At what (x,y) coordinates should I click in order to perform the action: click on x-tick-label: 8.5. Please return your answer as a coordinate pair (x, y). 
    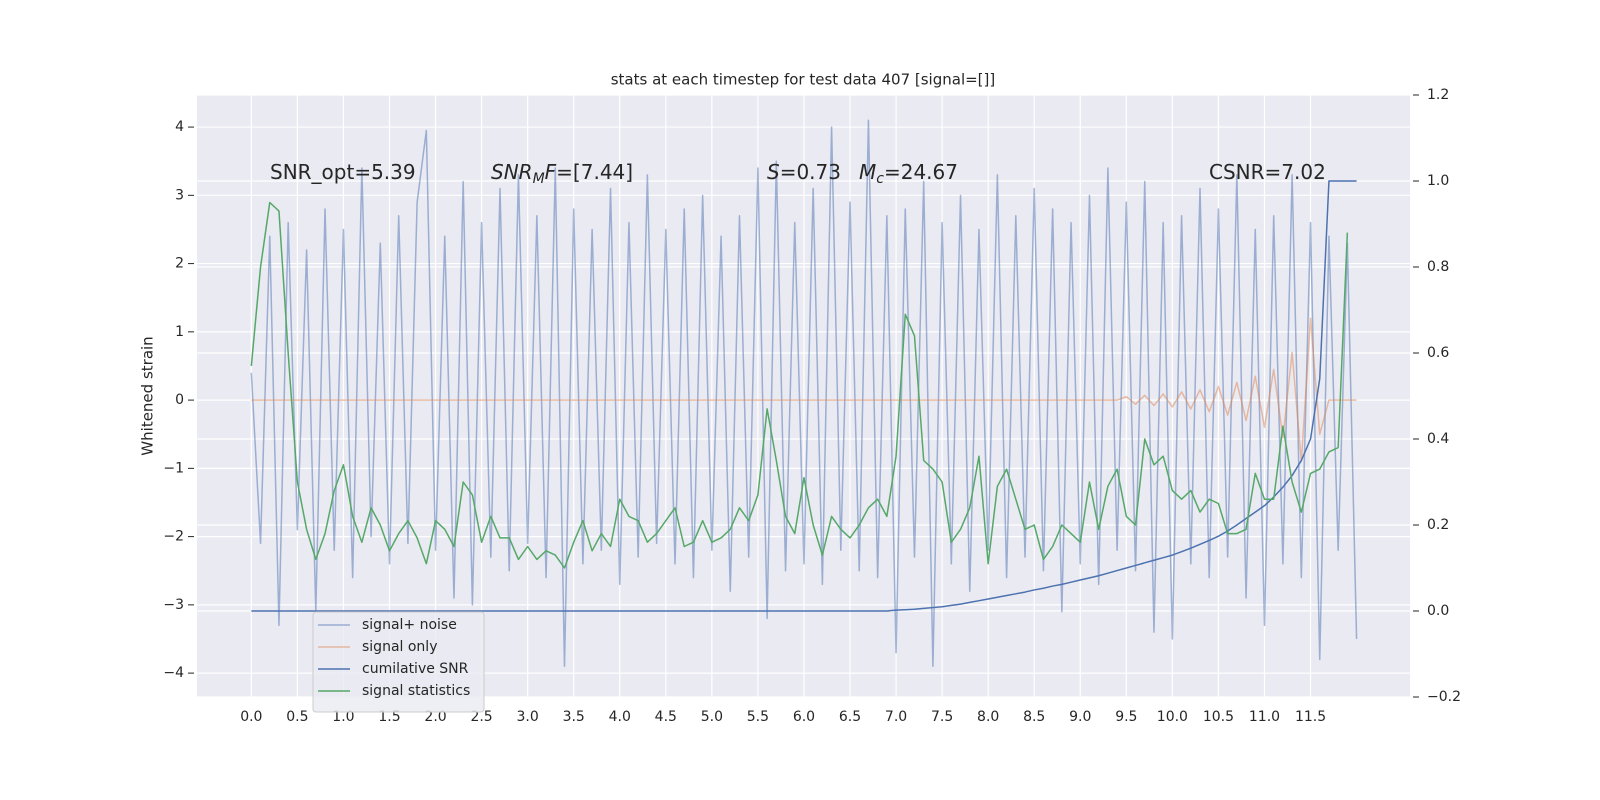
    Looking at the image, I should click on (1034, 717).